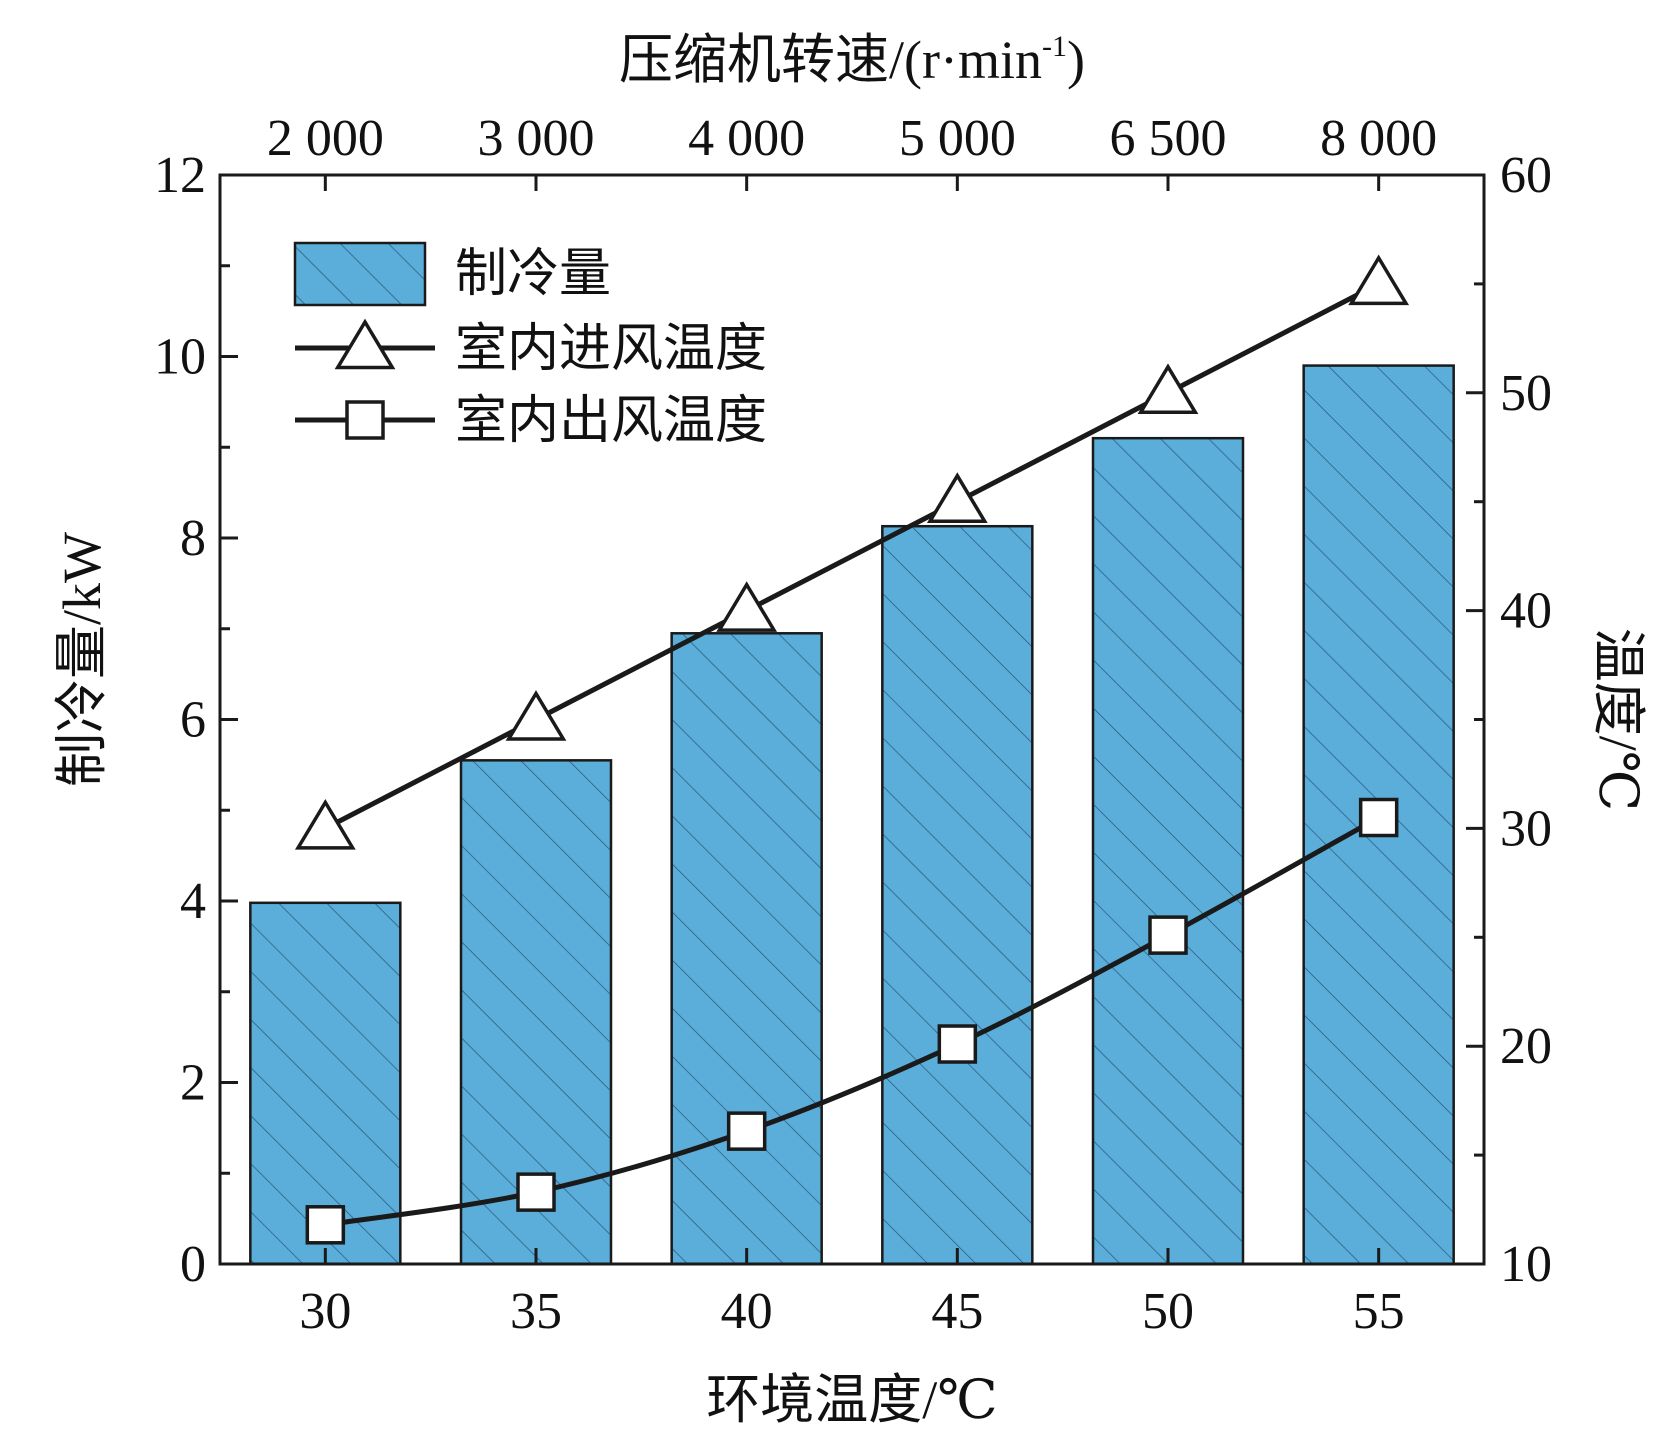  Describe the element at coordinates (180, 175) in the screenshot. I see `left-tick-label-12: 12` at that location.